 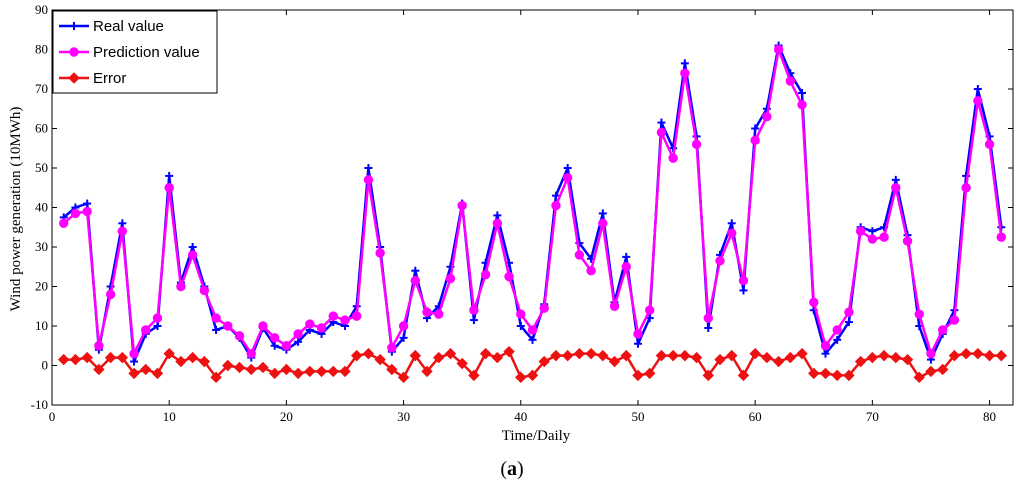 What do you see at coordinates (41, 325) in the screenshot?
I see `y-tick-label: 10` at bounding box center [41, 325].